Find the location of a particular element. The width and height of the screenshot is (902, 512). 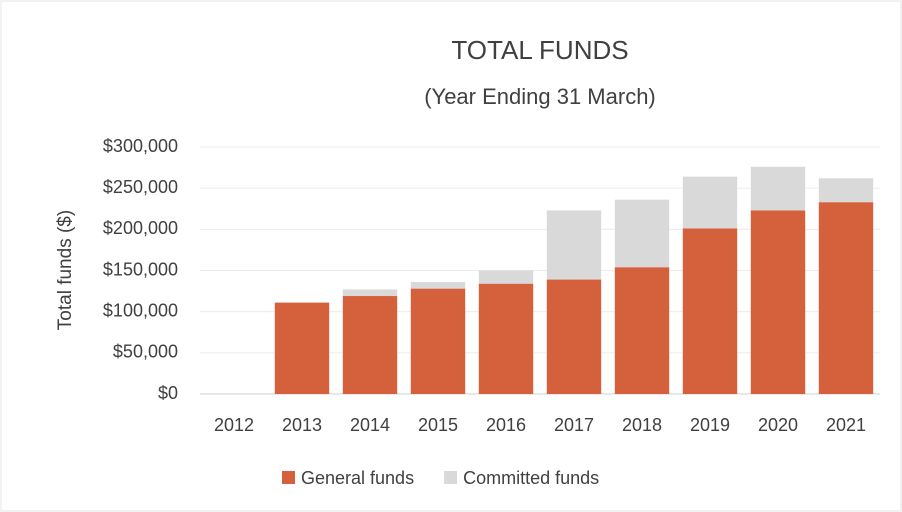

y-tick-label: $200,000 is located at coordinates (140, 228).